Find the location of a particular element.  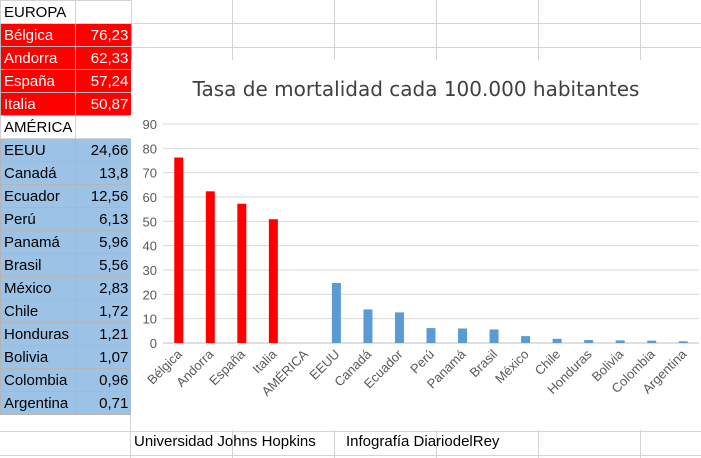

bar-eeuu is located at coordinates (336, 312).